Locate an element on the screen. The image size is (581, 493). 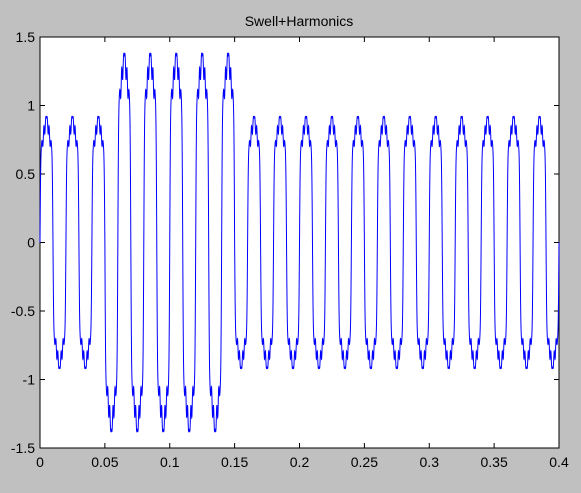
x-tick-label: 0.15 is located at coordinates (234, 462).